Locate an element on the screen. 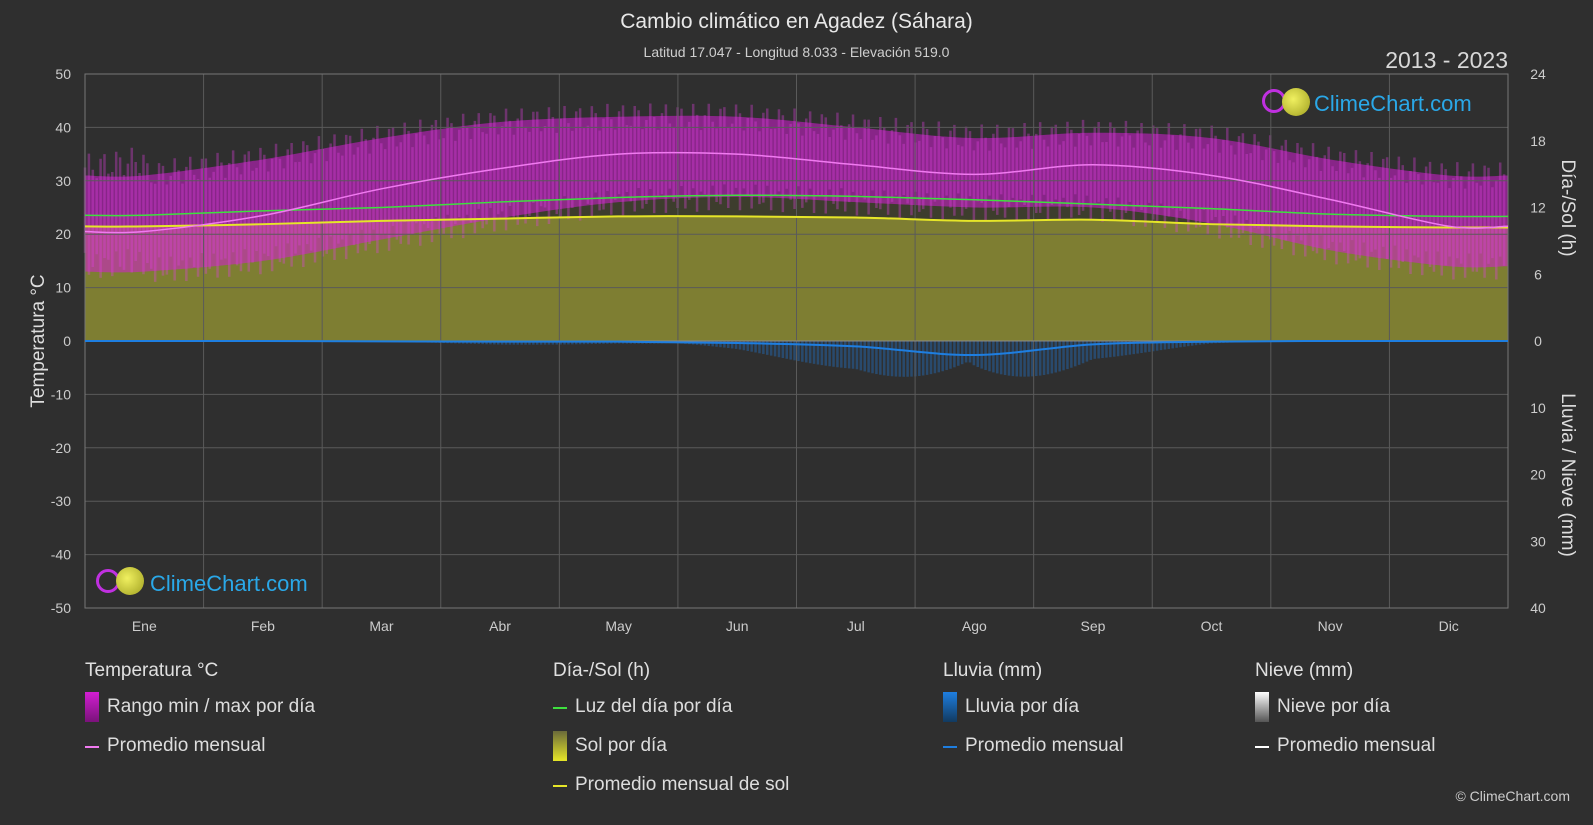  legend-label: Sol por día is located at coordinates (621, 745).